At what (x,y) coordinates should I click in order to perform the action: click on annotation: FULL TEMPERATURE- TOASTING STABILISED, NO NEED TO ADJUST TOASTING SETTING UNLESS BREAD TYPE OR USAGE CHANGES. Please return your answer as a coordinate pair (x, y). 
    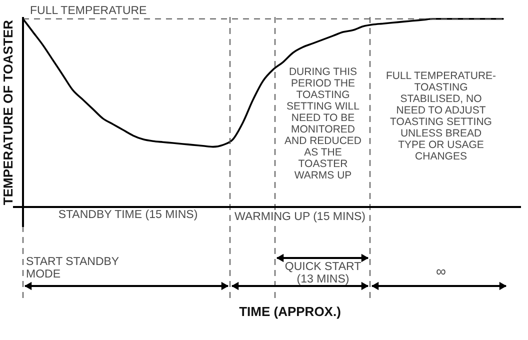
    Looking at the image, I should click on (441, 116).